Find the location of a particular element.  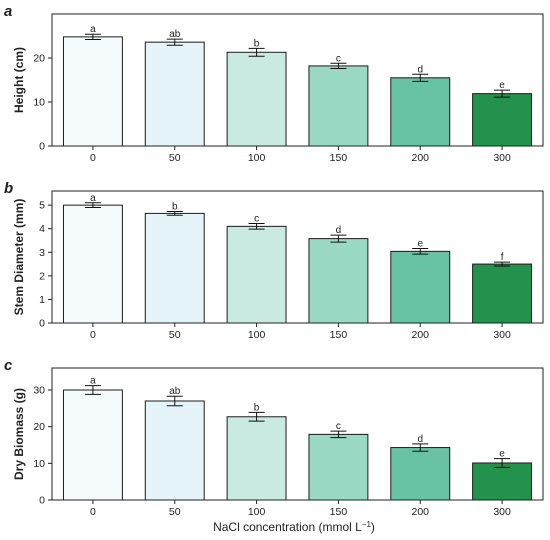

panel-letter: b is located at coordinates (8, 188).